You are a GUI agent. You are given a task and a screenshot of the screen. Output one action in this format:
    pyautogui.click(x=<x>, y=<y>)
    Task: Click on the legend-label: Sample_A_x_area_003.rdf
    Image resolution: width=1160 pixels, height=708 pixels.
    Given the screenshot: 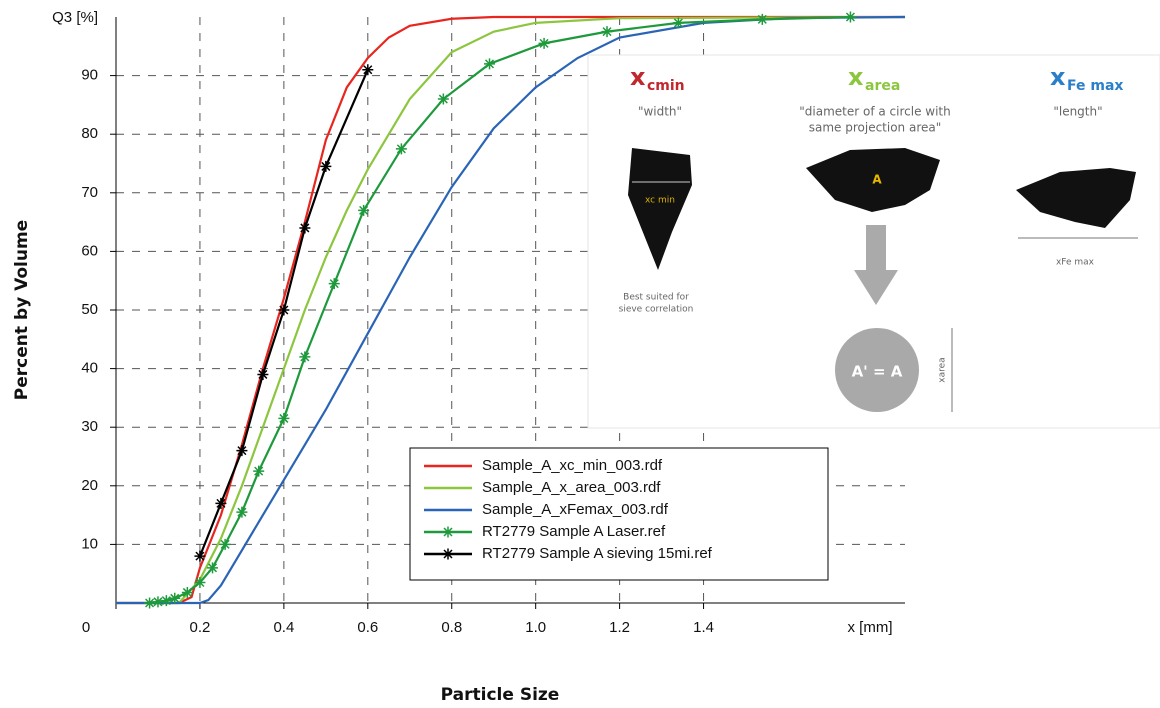 What is the action you would take?
    pyautogui.click(x=571, y=487)
    